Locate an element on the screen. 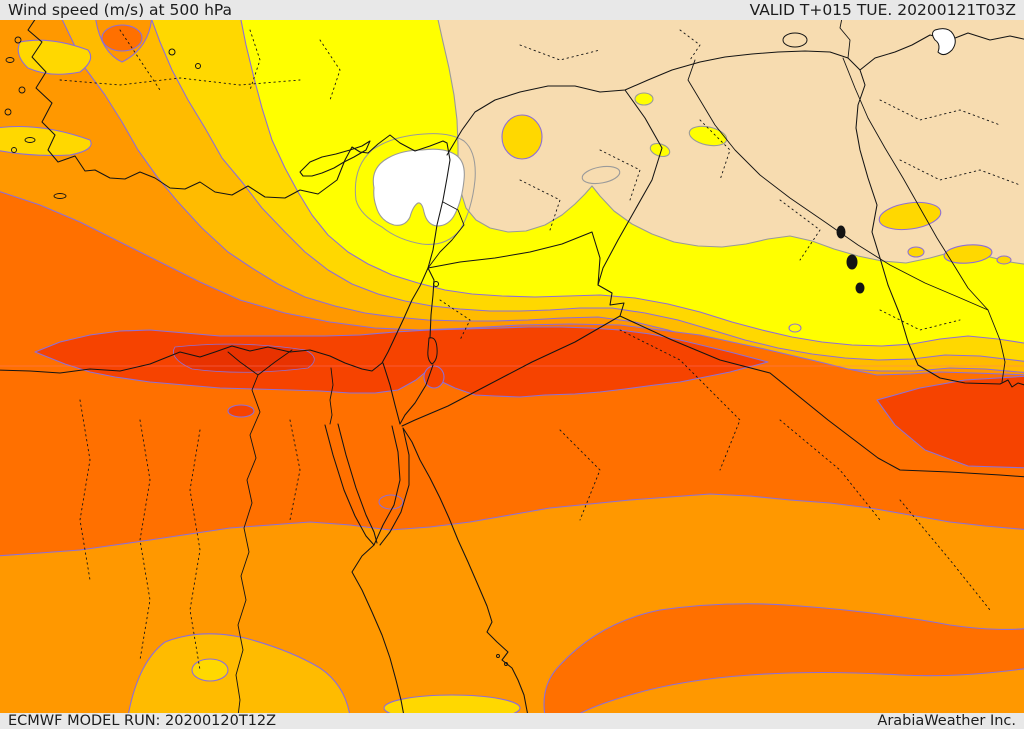  border-lebanon-syria is located at coordinates (446, 235).